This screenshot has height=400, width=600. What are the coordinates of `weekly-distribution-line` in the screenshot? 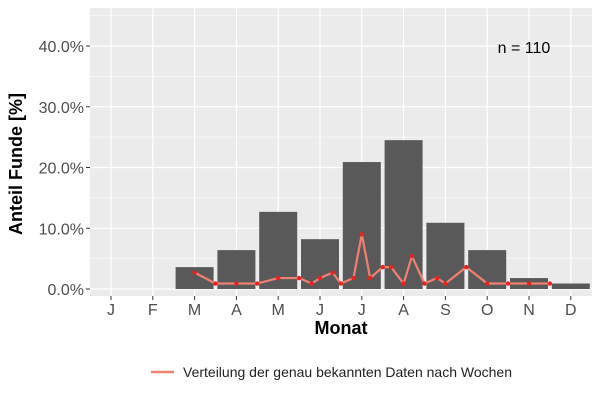 It's located at (372, 259).